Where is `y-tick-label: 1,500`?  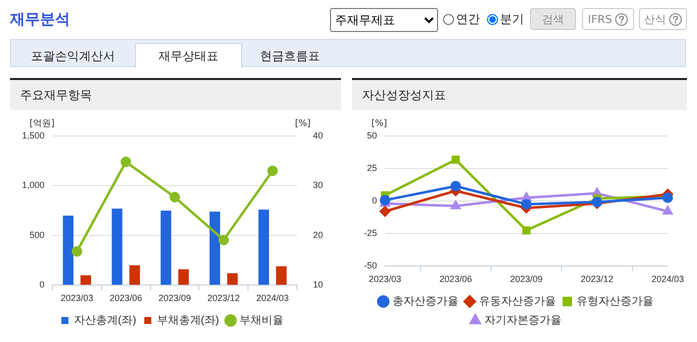
y-tick-label: 1,500 is located at coordinates (33, 135).